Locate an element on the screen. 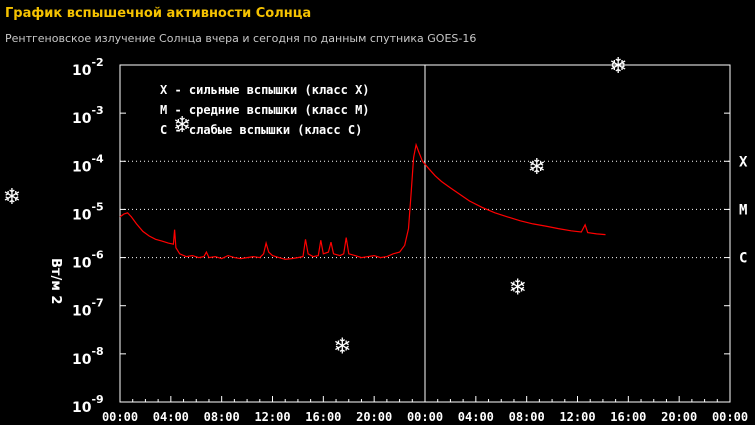  y-tick-label: 10⁻⁶ is located at coordinates (88, 260).